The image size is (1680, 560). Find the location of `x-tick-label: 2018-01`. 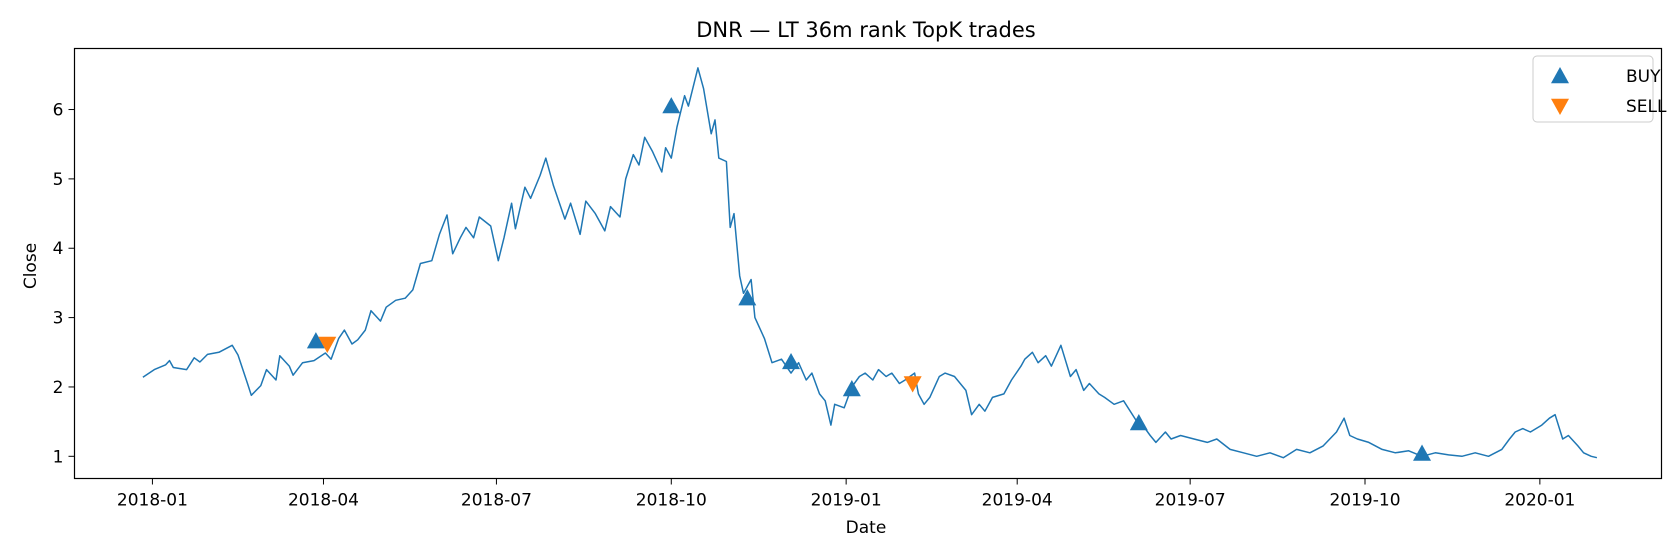

x-tick-label: 2018-01 is located at coordinates (152, 501).